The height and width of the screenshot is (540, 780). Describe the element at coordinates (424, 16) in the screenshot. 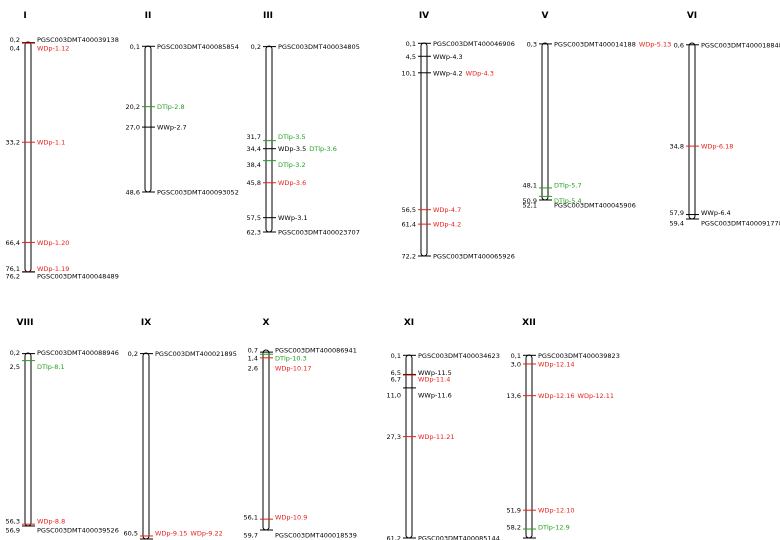

I see `chromosome-title: IV` at that location.